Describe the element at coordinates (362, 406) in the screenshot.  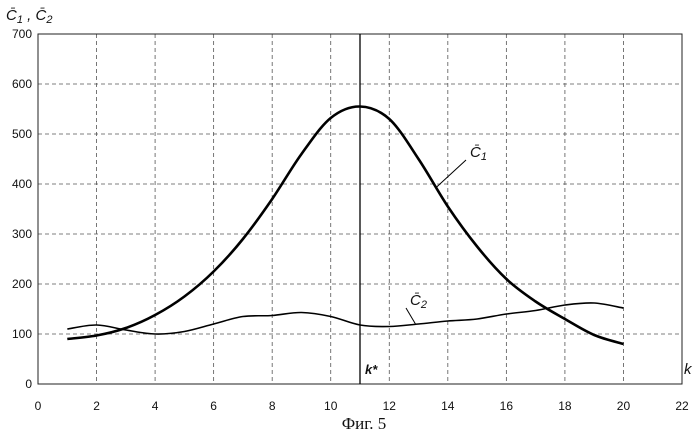
I see `x-axis-ticks: 0 2 4 6 8 10 12 14 16 18 20 22` at that location.